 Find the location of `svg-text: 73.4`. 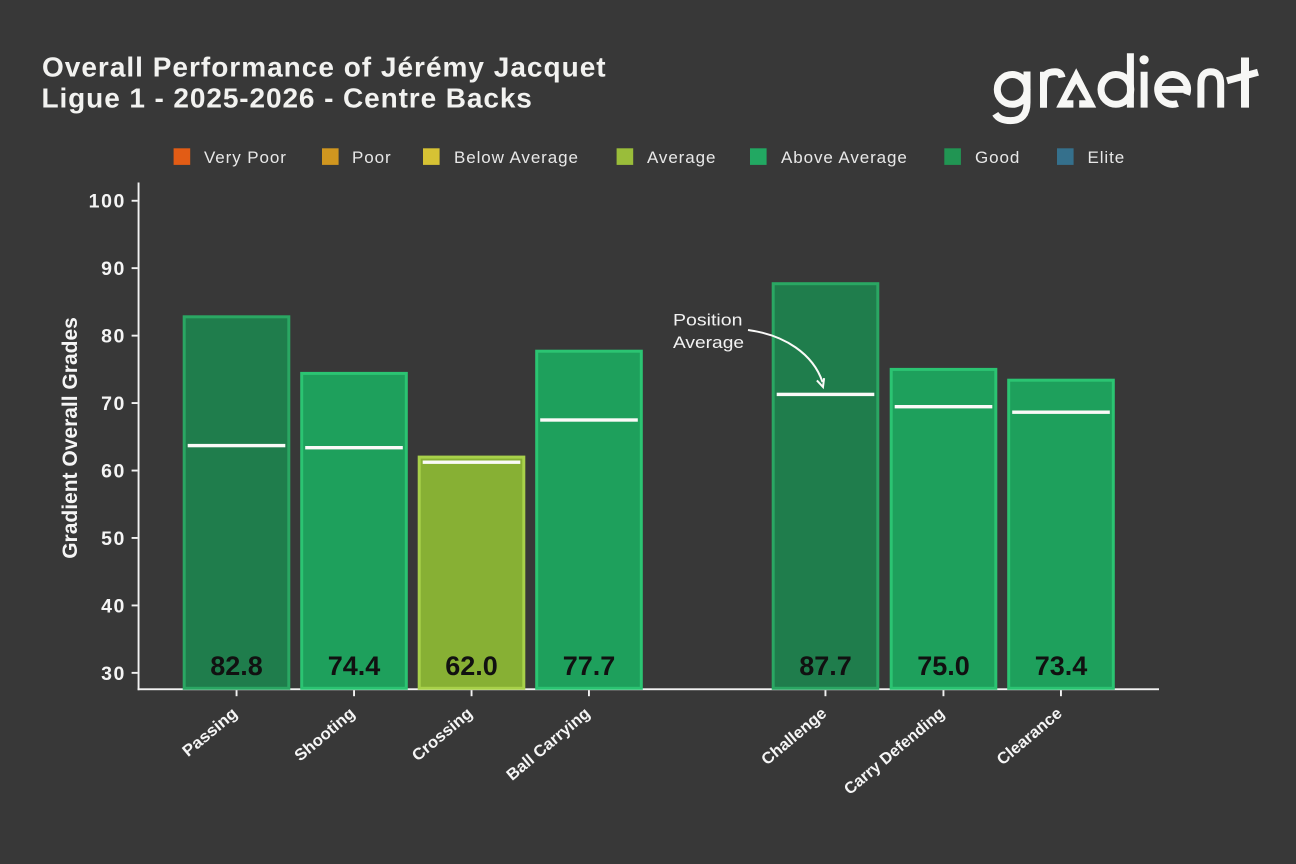

svg-text: 73.4 is located at coordinates (1061, 666).